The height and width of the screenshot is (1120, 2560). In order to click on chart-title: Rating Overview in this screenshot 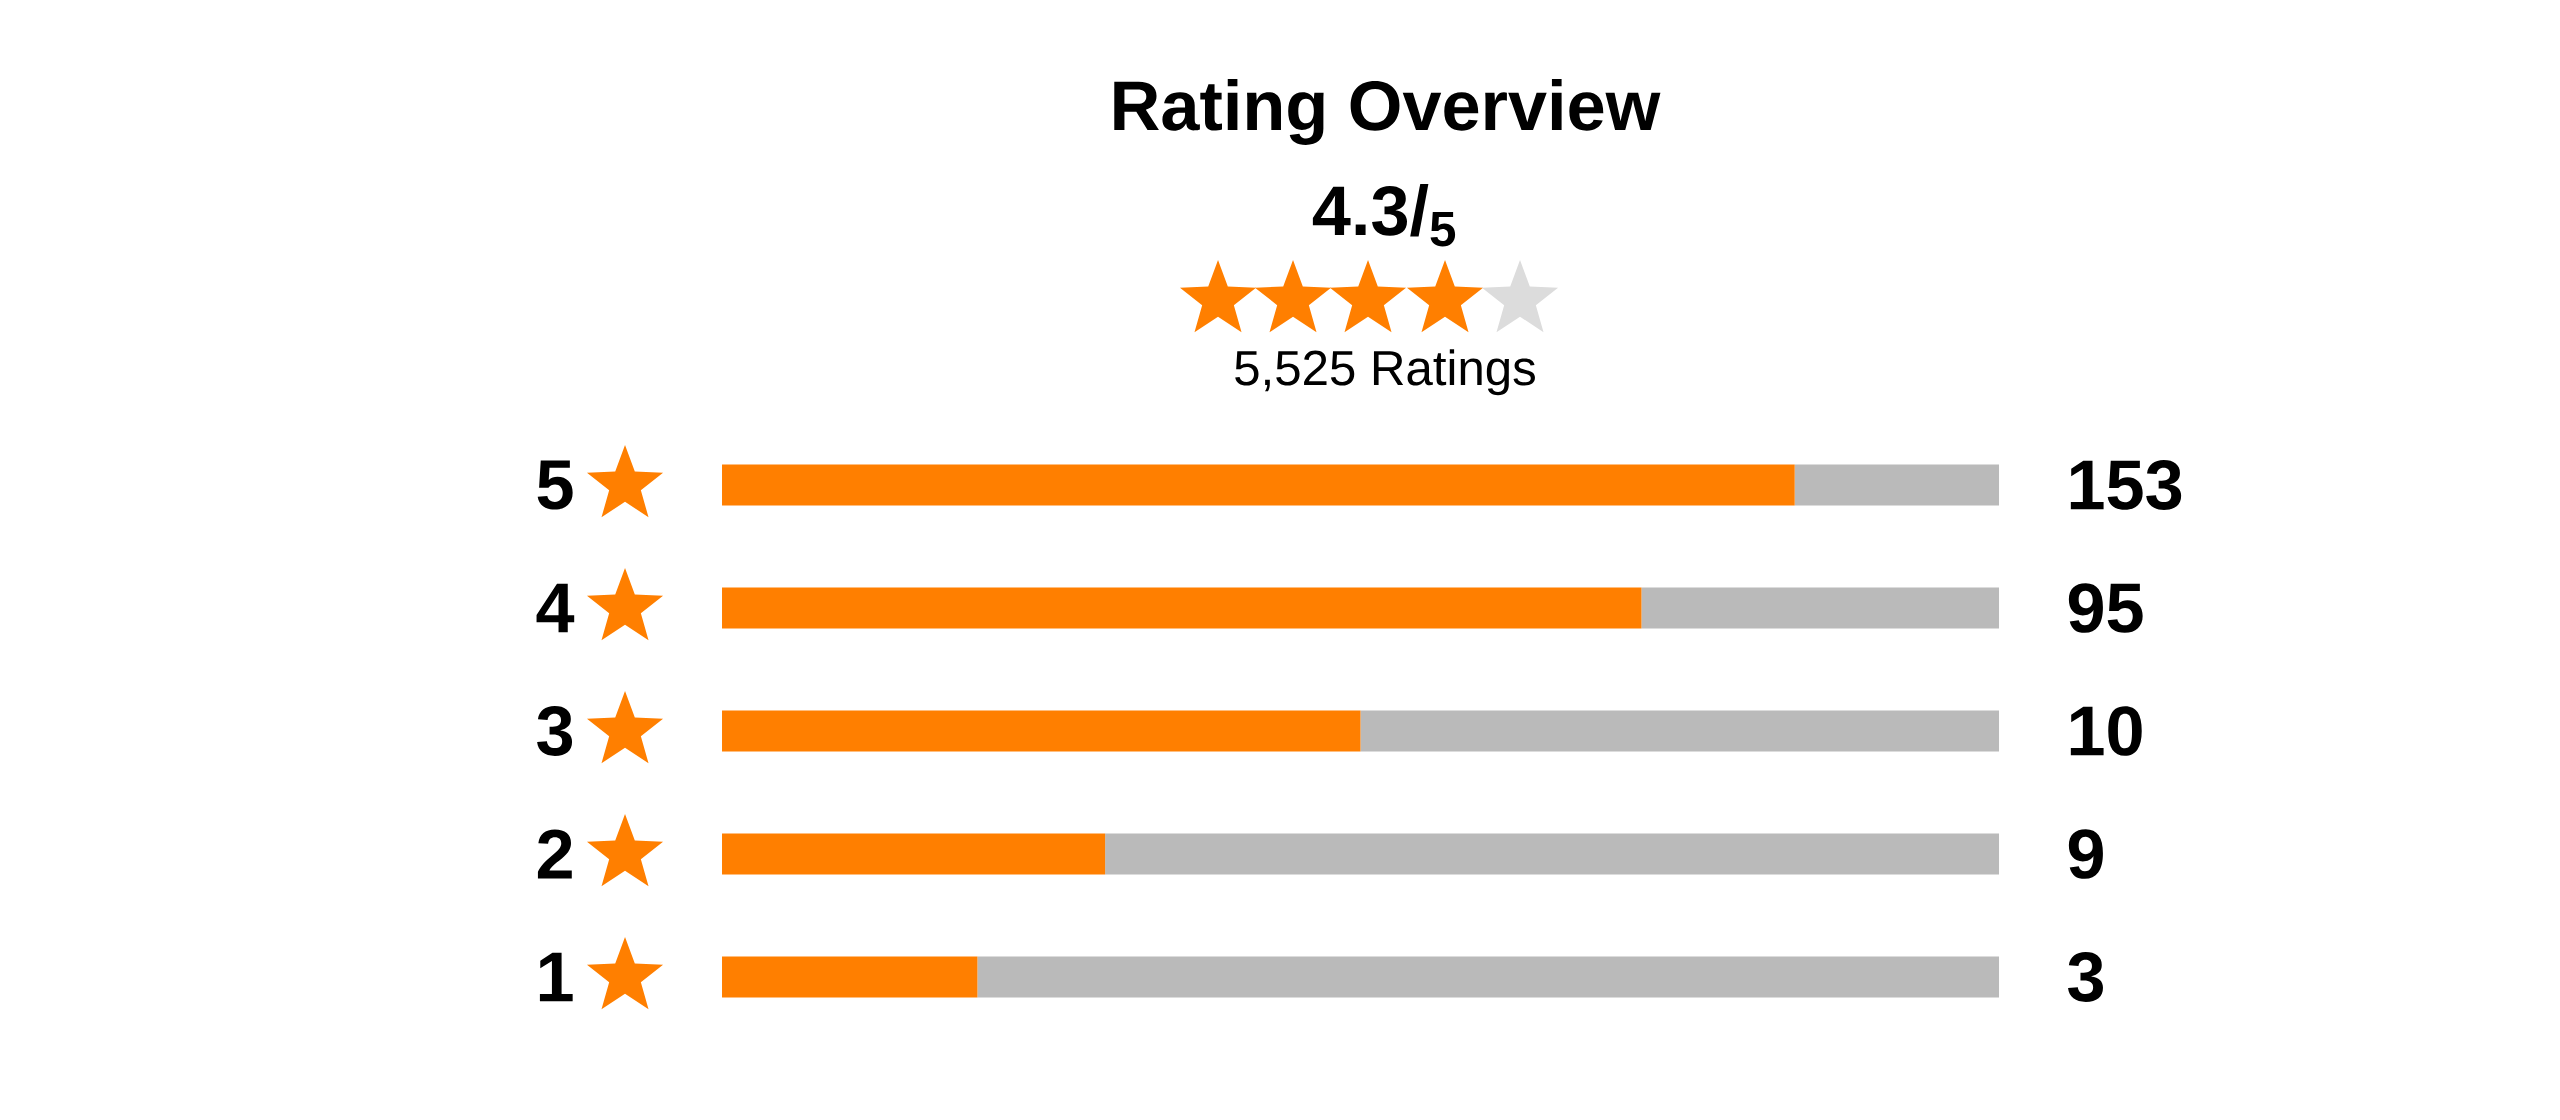, I will do `click(1387, 112)`.